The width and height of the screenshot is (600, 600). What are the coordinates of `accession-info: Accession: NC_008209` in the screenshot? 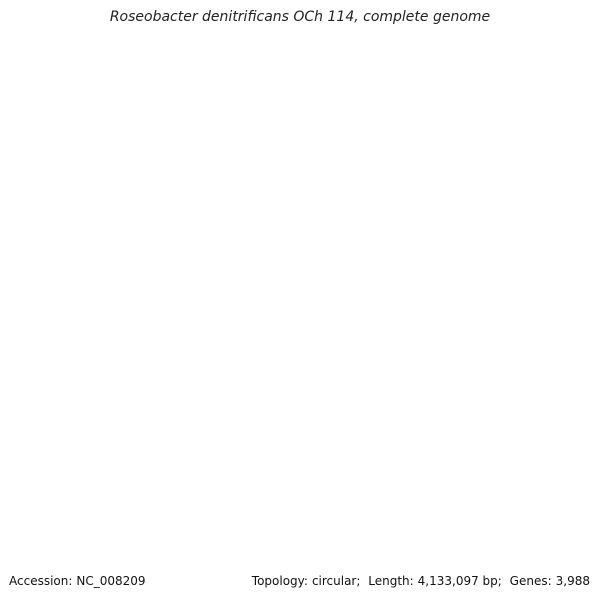 It's located at (77, 581).